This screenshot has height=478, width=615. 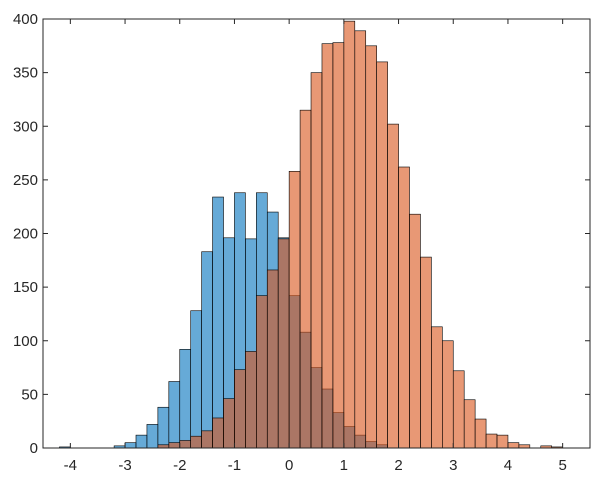 I want to click on x-tick-label: 4, so click(x=508, y=465).